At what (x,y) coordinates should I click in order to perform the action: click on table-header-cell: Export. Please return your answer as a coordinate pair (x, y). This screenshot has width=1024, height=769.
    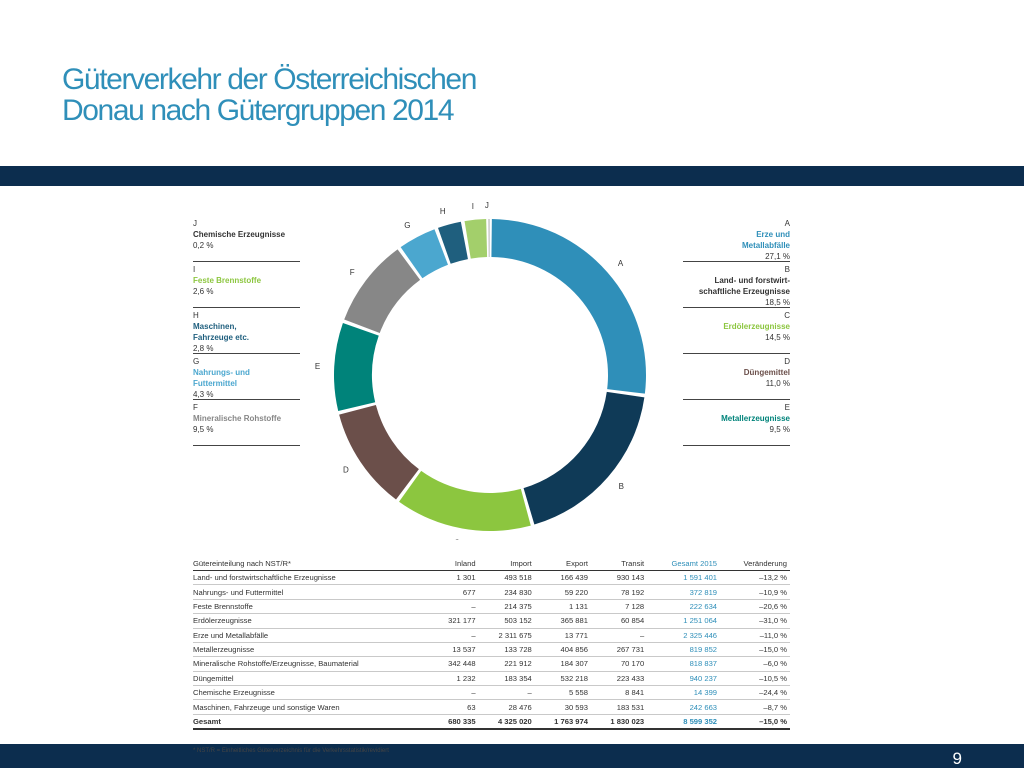
    Looking at the image, I should click on (562, 564).